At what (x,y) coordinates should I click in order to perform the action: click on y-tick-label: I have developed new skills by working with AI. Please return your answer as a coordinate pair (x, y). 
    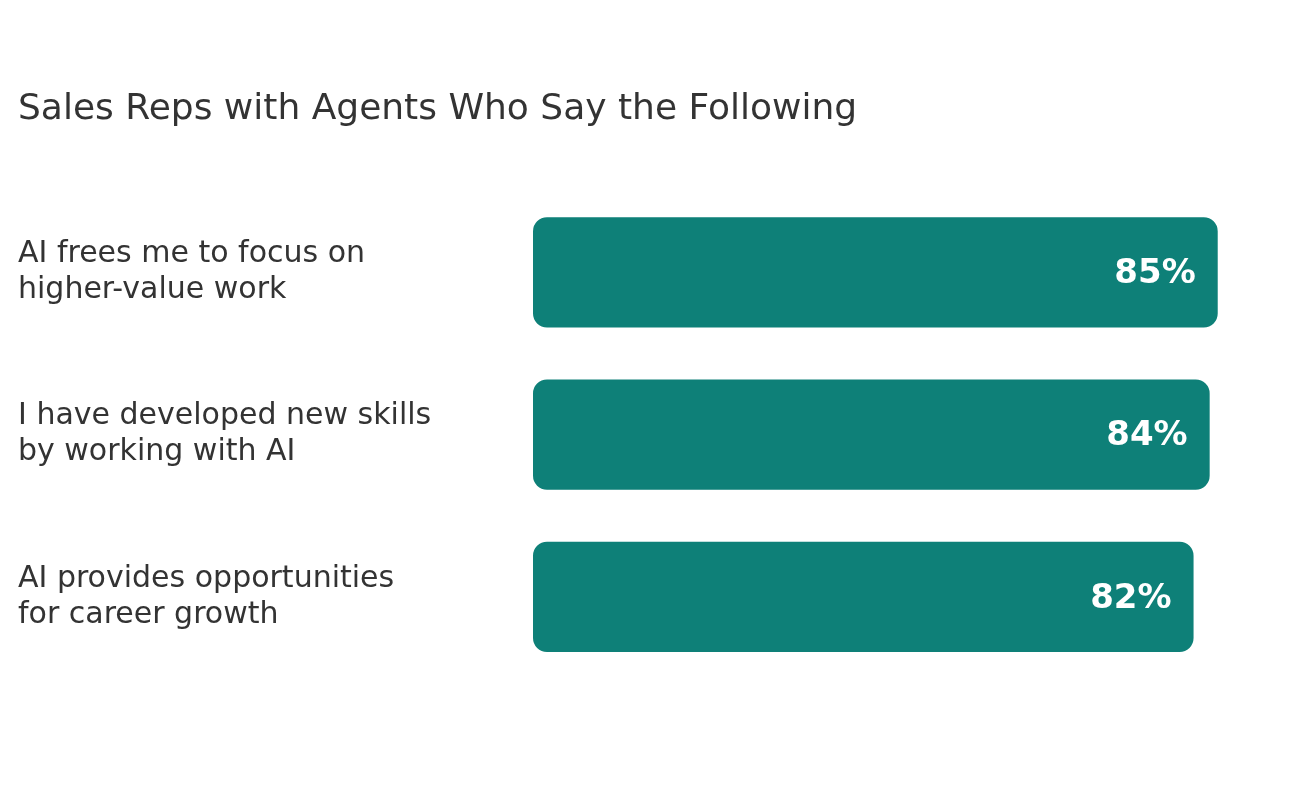
    Looking at the image, I should click on (225, 432).